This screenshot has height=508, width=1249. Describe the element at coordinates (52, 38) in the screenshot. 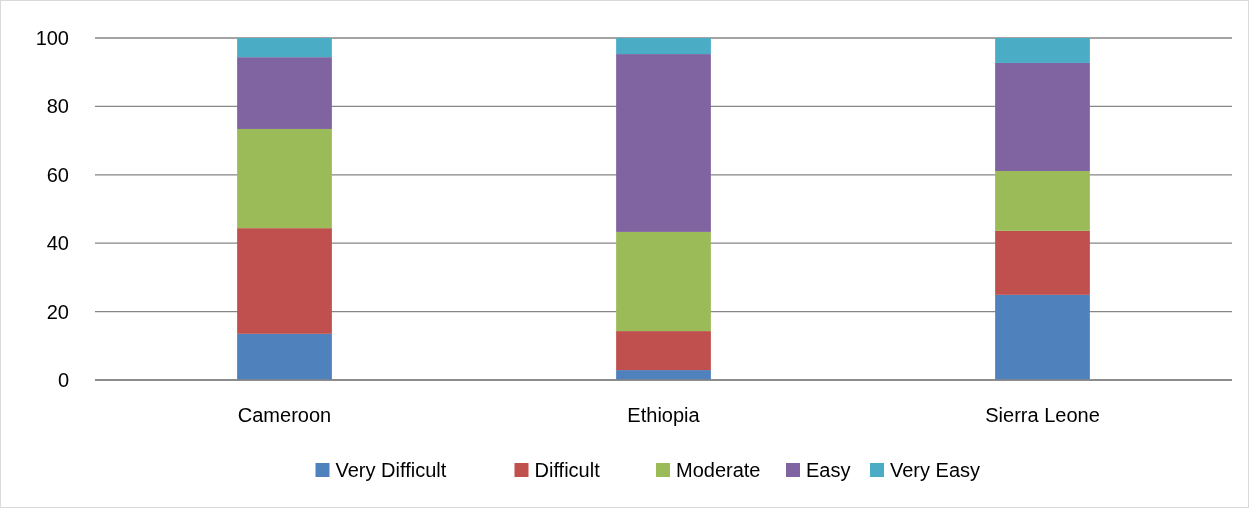

I see `y-tick-label: 100` at that location.